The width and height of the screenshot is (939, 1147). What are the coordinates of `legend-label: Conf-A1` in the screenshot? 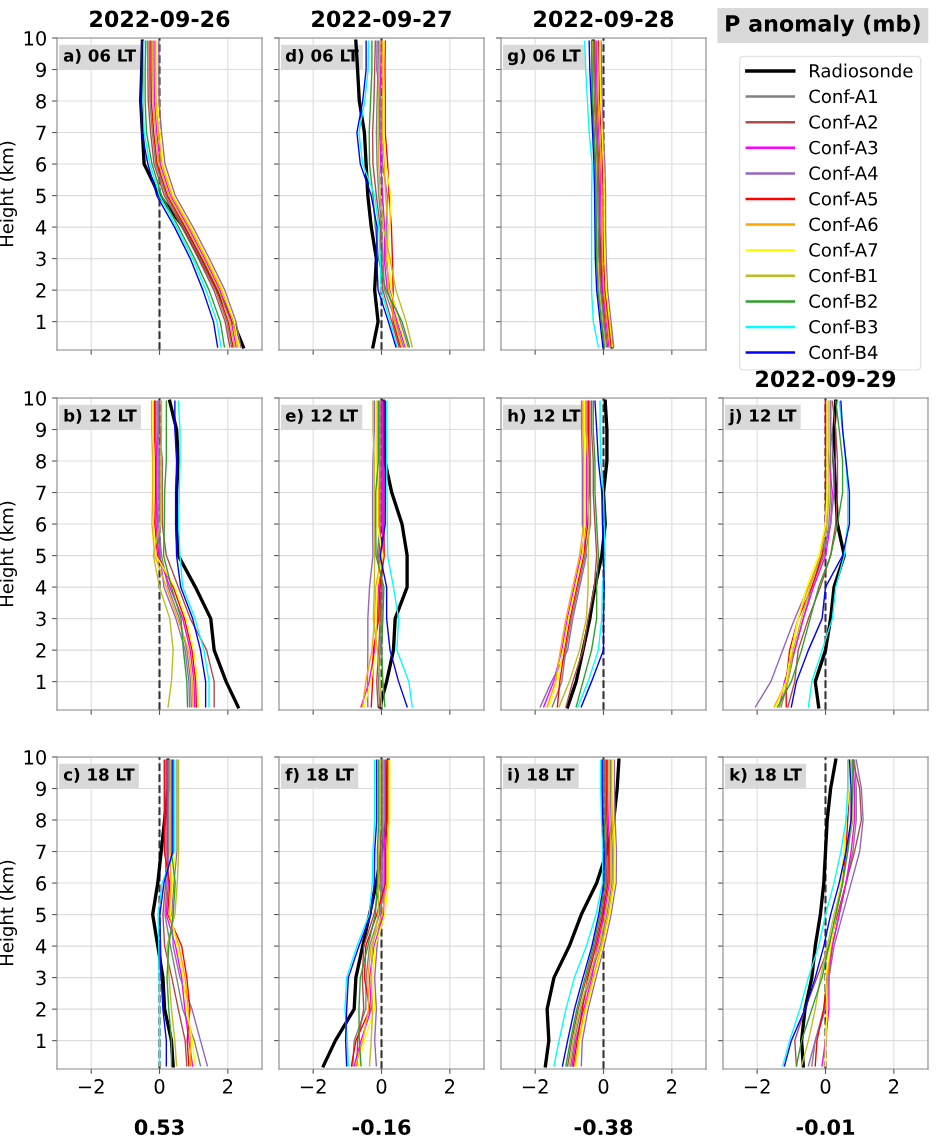 It's located at (843, 96).